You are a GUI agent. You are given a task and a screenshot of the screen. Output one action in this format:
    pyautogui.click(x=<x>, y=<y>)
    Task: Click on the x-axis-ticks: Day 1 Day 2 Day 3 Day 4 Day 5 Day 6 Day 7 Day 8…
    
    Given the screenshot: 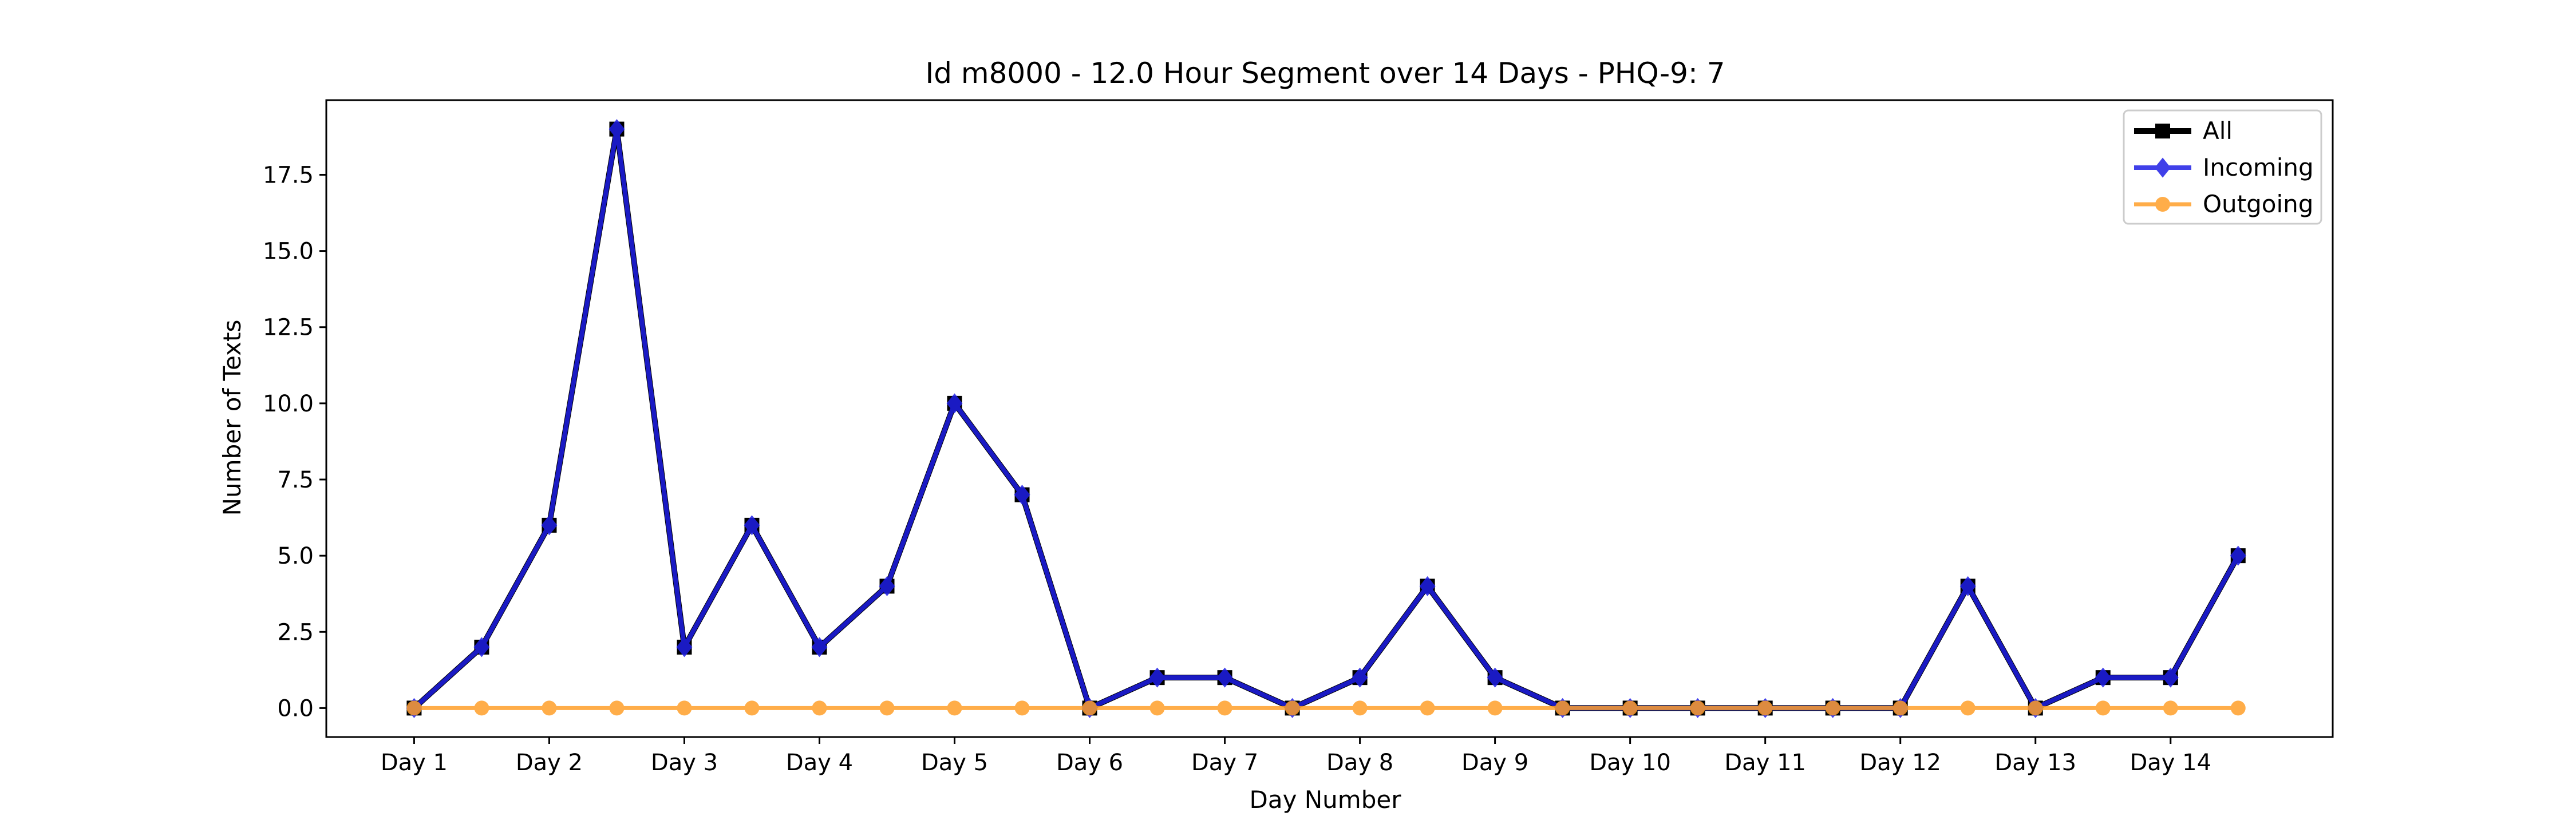 What is the action you would take?
    pyautogui.click(x=1296, y=756)
    